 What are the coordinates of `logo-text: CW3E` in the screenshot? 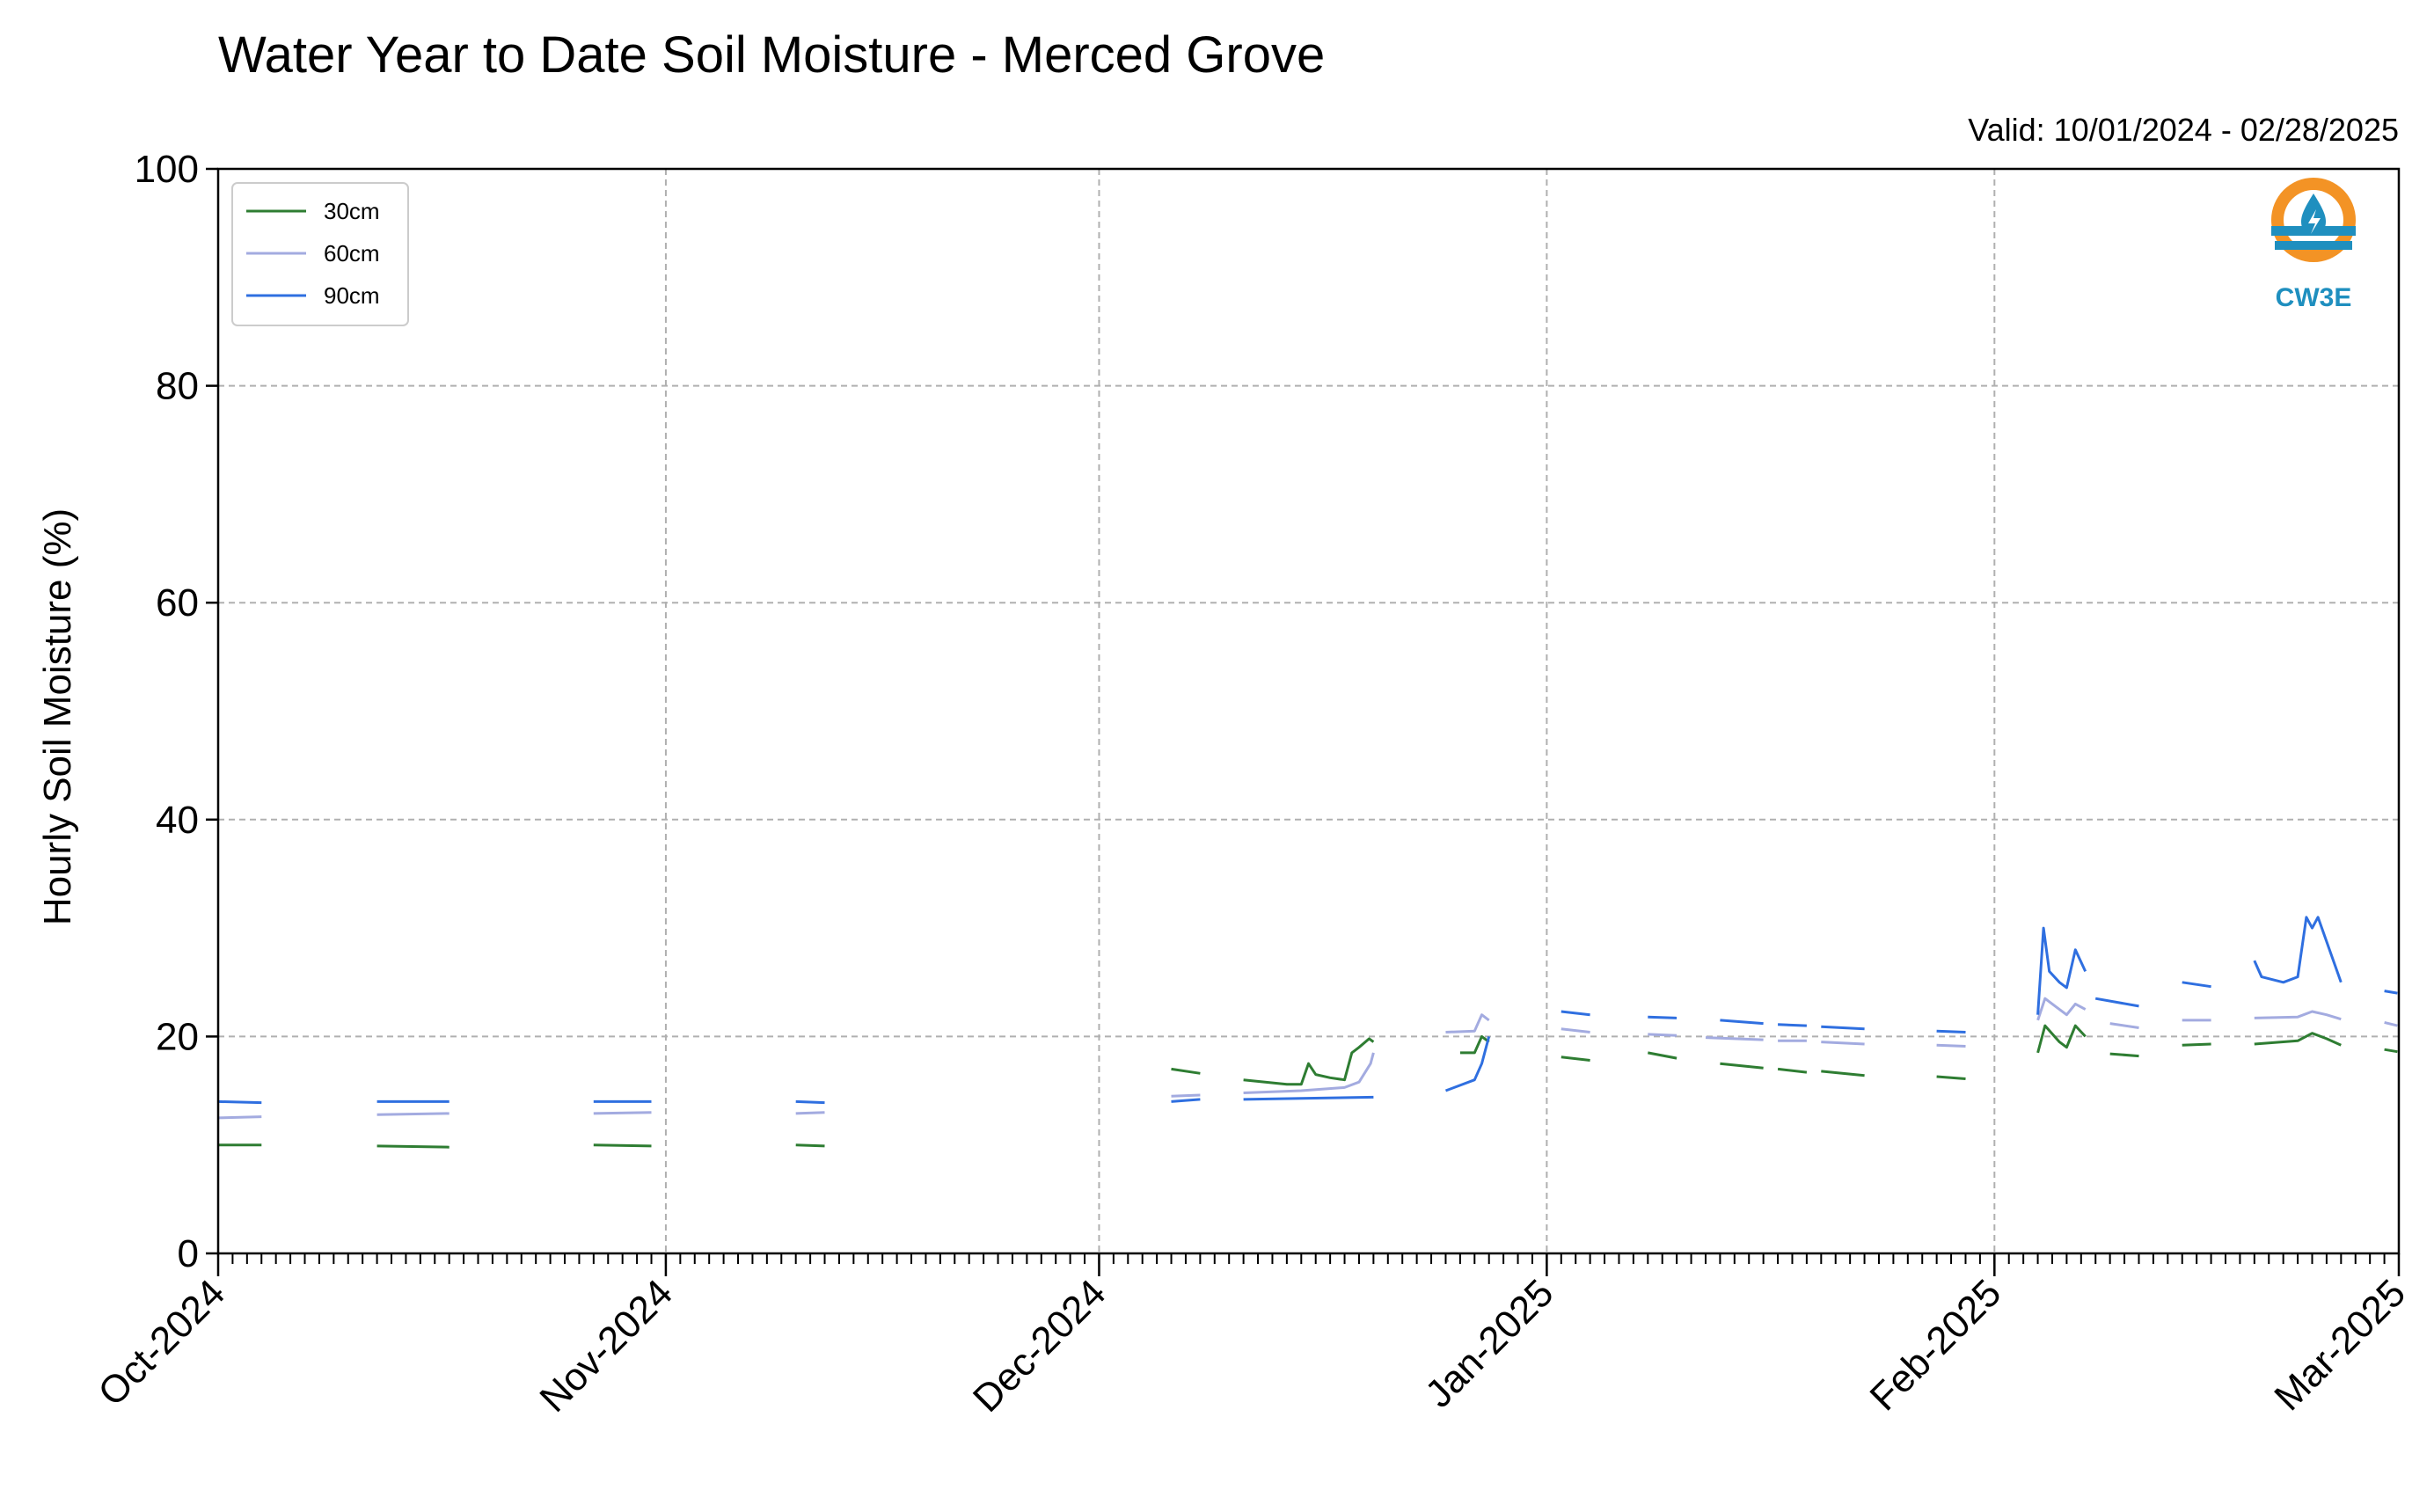 It's located at (2314, 297).